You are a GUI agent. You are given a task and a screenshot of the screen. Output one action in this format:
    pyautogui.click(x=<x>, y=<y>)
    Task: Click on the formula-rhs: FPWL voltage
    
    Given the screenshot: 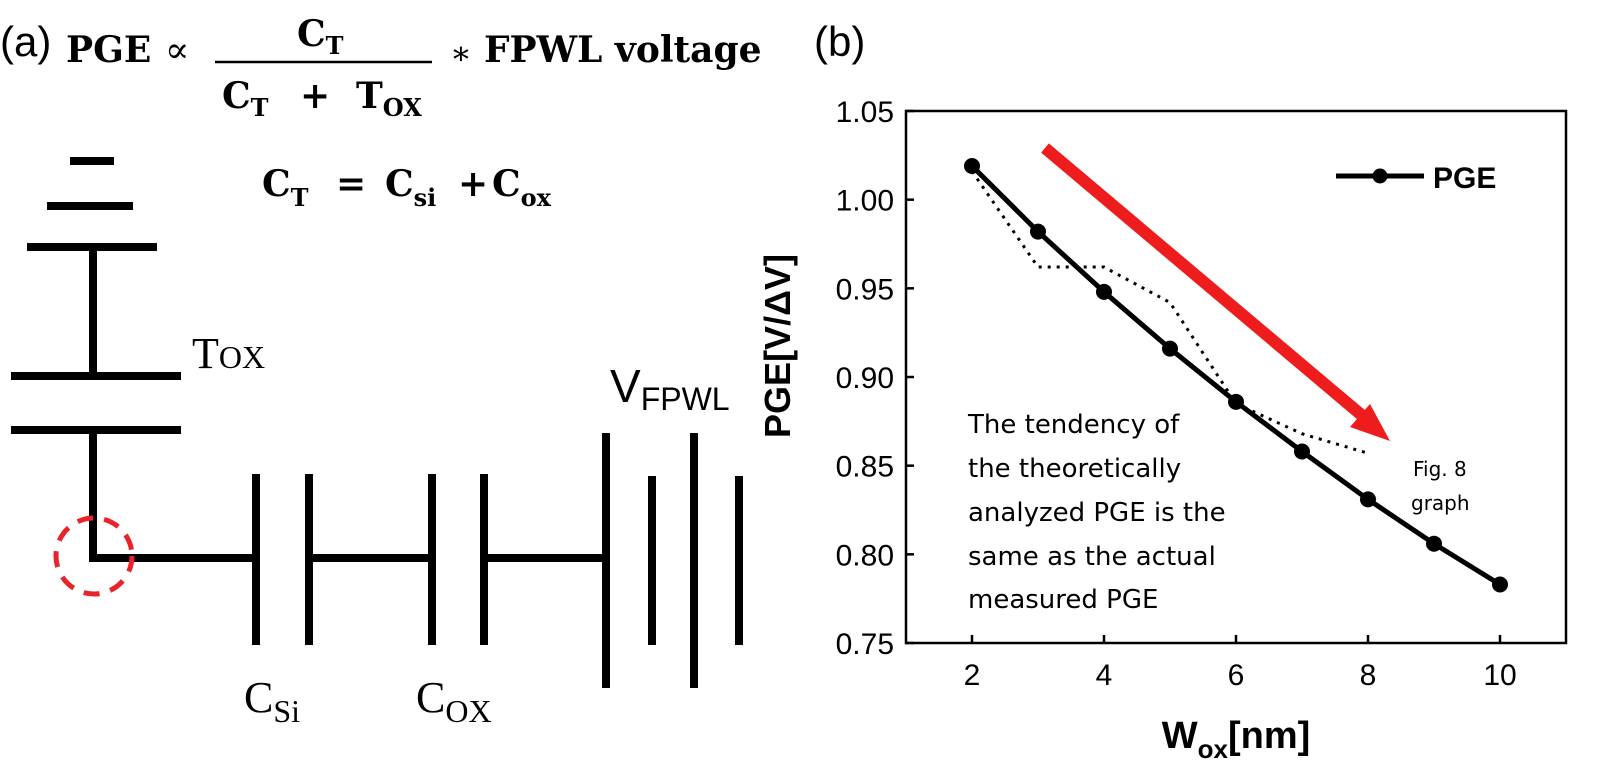 What is the action you would take?
    pyautogui.click(x=623, y=50)
    